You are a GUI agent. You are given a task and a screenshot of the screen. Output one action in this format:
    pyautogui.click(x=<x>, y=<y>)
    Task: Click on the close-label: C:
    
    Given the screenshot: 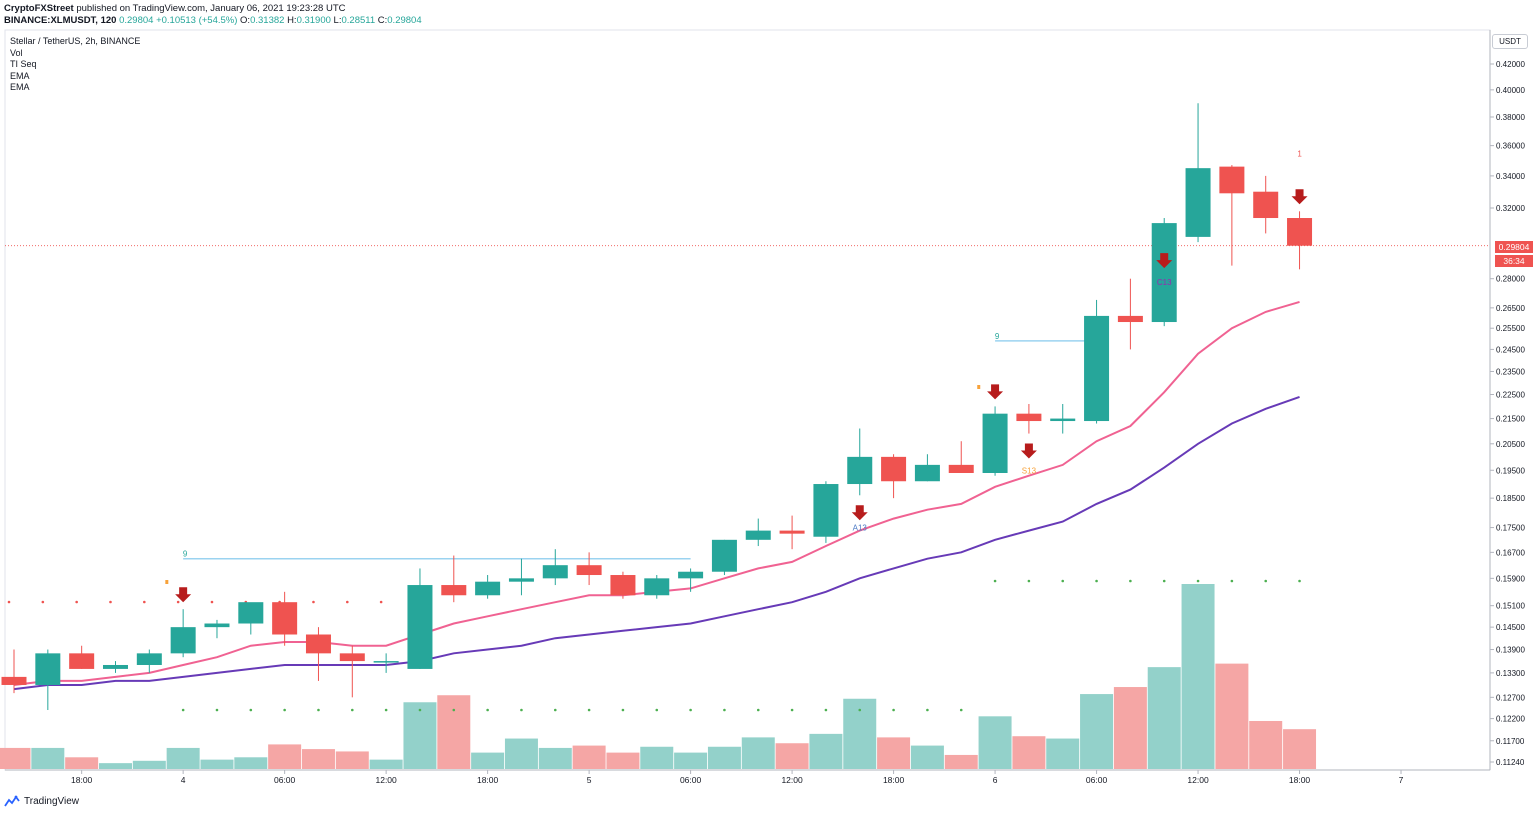 What is the action you would take?
    pyautogui.click(x=382, y=20)
    